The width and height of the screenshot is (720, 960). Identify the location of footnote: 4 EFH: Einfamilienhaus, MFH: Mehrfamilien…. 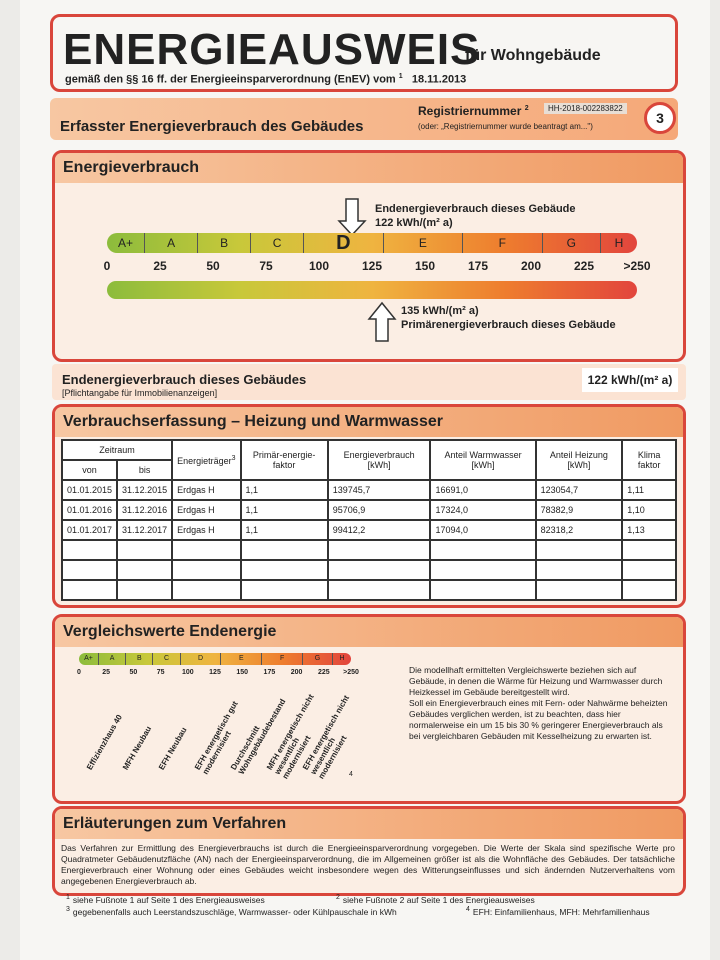
(558, 911).